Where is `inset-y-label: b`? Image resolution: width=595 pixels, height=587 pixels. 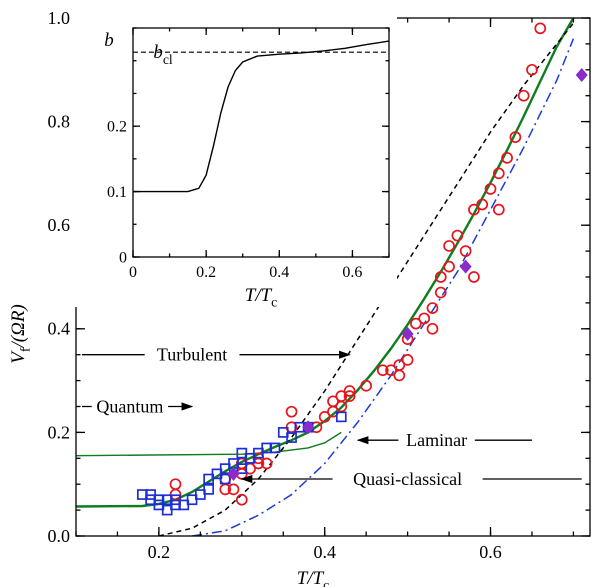
inset-y-label: b is located at coordinates (109, 40).